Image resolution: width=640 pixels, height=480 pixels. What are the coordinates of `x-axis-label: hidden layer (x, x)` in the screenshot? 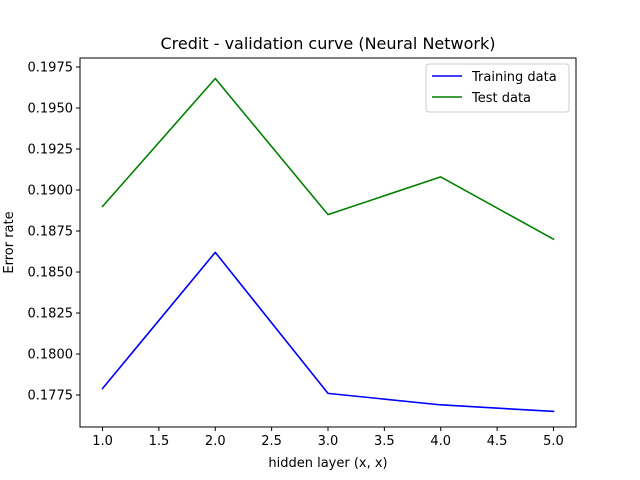 It's located at (327, 463).